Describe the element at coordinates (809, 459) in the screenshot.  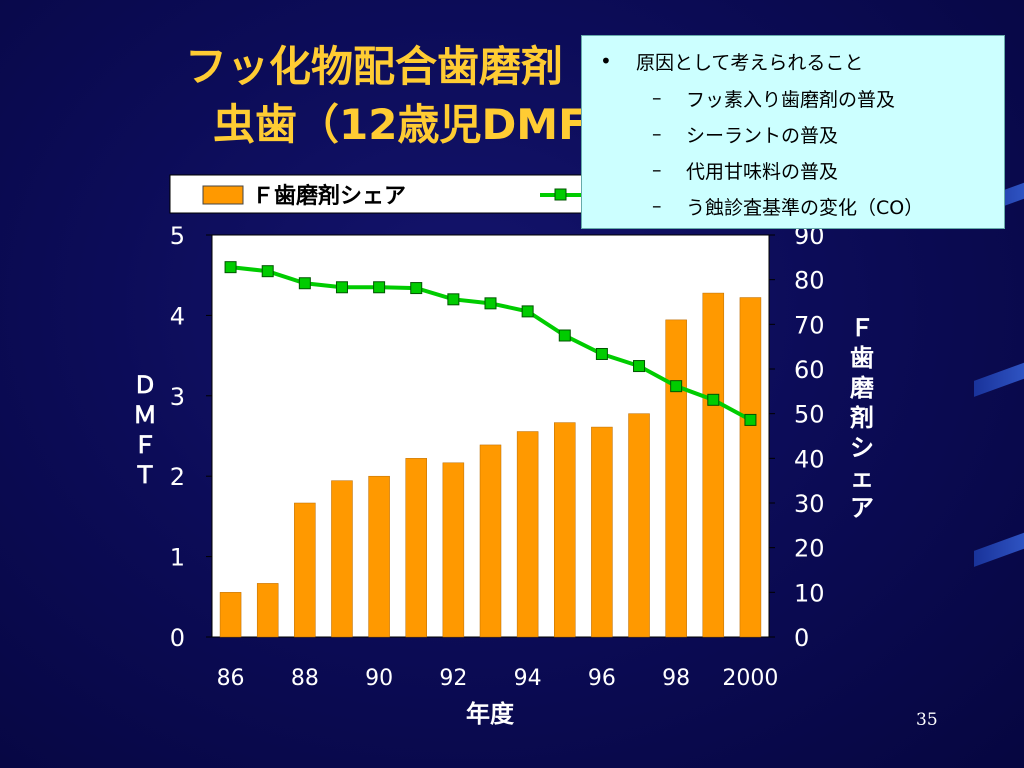
I see `y-right-tick-label: 40` at that location.